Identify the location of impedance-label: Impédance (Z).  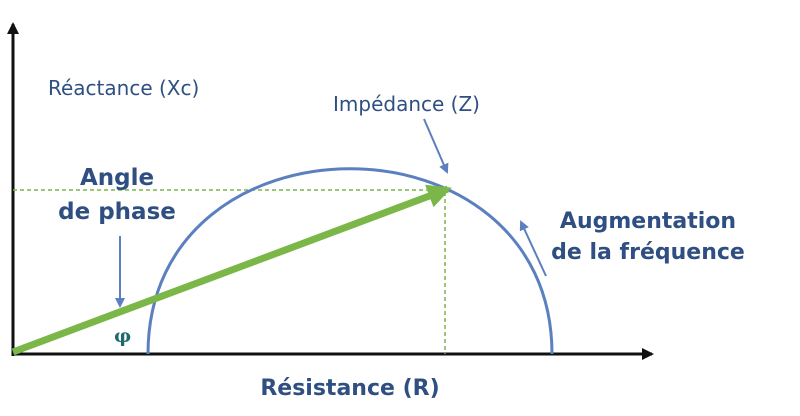
(406, 104).